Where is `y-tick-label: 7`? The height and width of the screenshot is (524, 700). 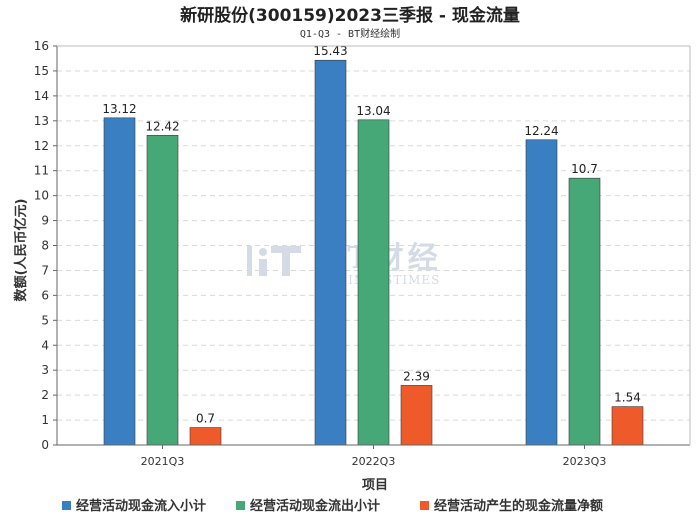 y-tick-label: 7 is located at coordinates (45, 270).